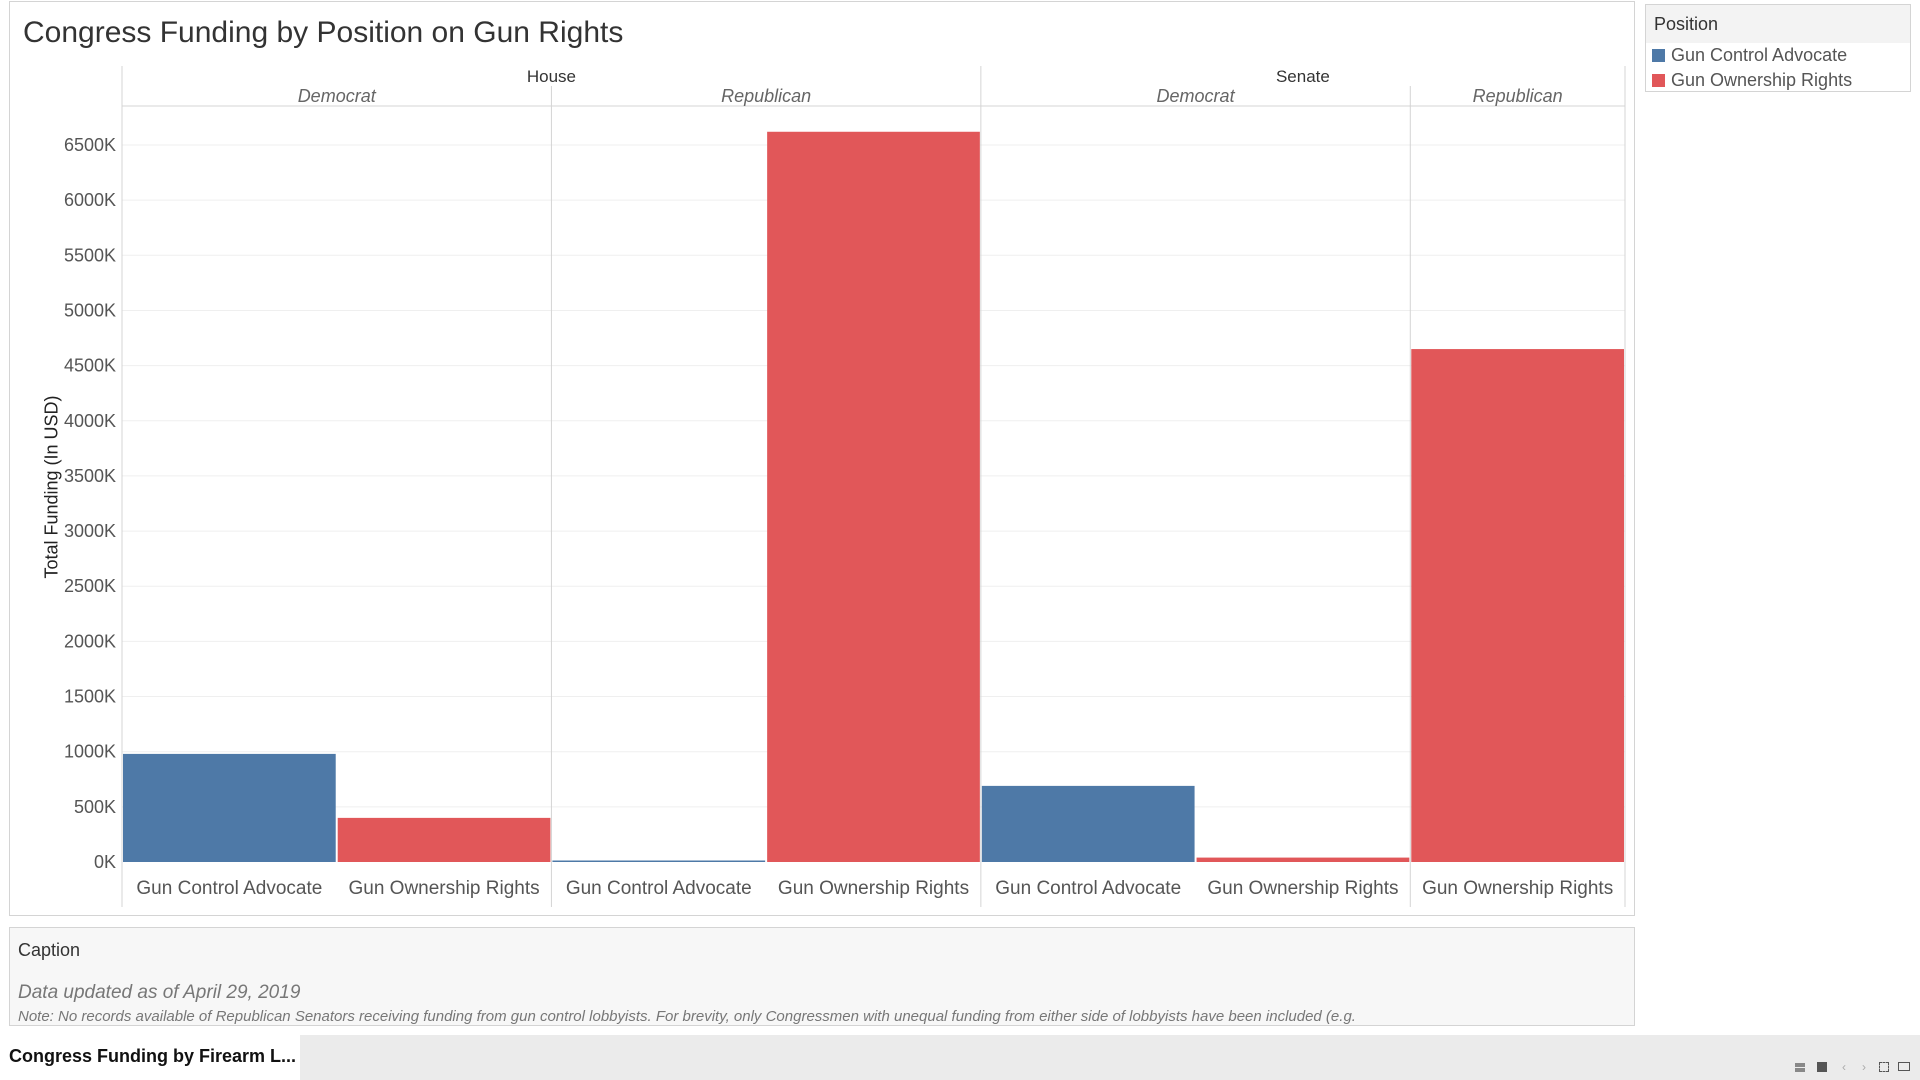 This screenshot has height=1080, width=1920. I want to click on legend-item-gun-control: Gun Control Advocate, so click(1781, 55).